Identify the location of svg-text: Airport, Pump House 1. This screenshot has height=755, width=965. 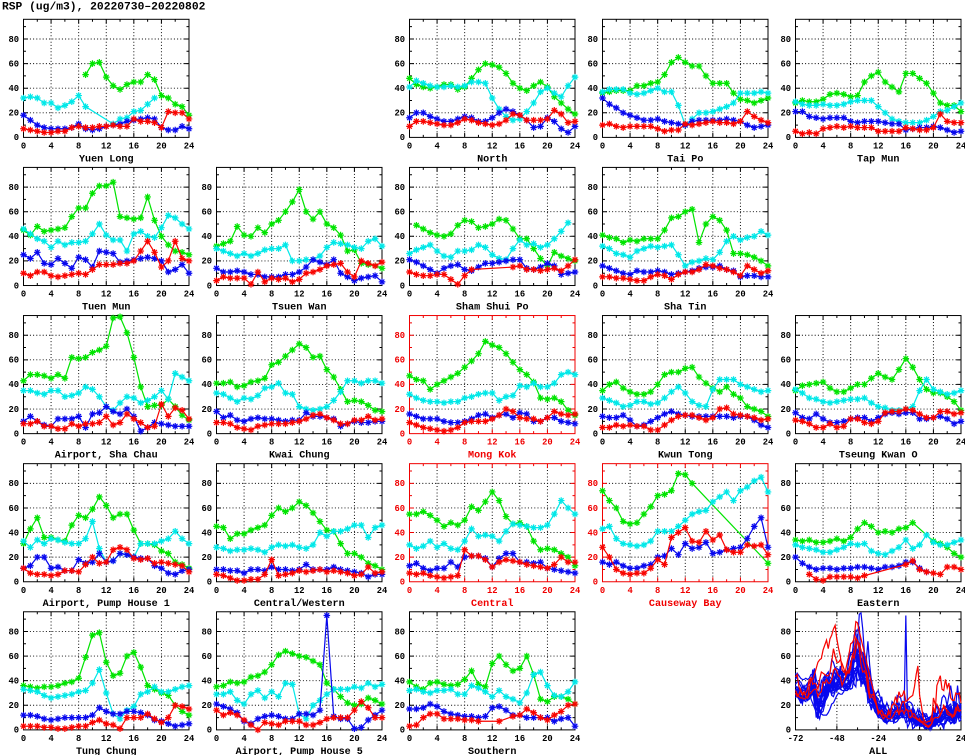
(106, 604).